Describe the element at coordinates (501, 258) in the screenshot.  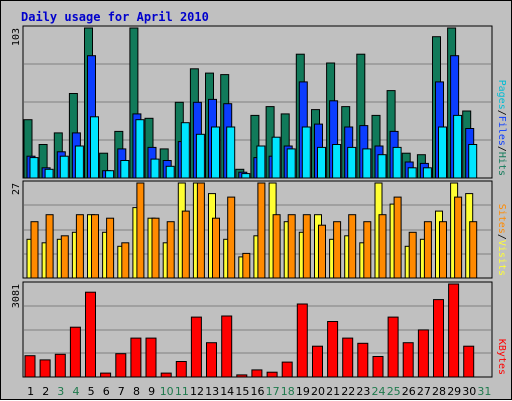
I see `legend-entry: Visits` at that location.